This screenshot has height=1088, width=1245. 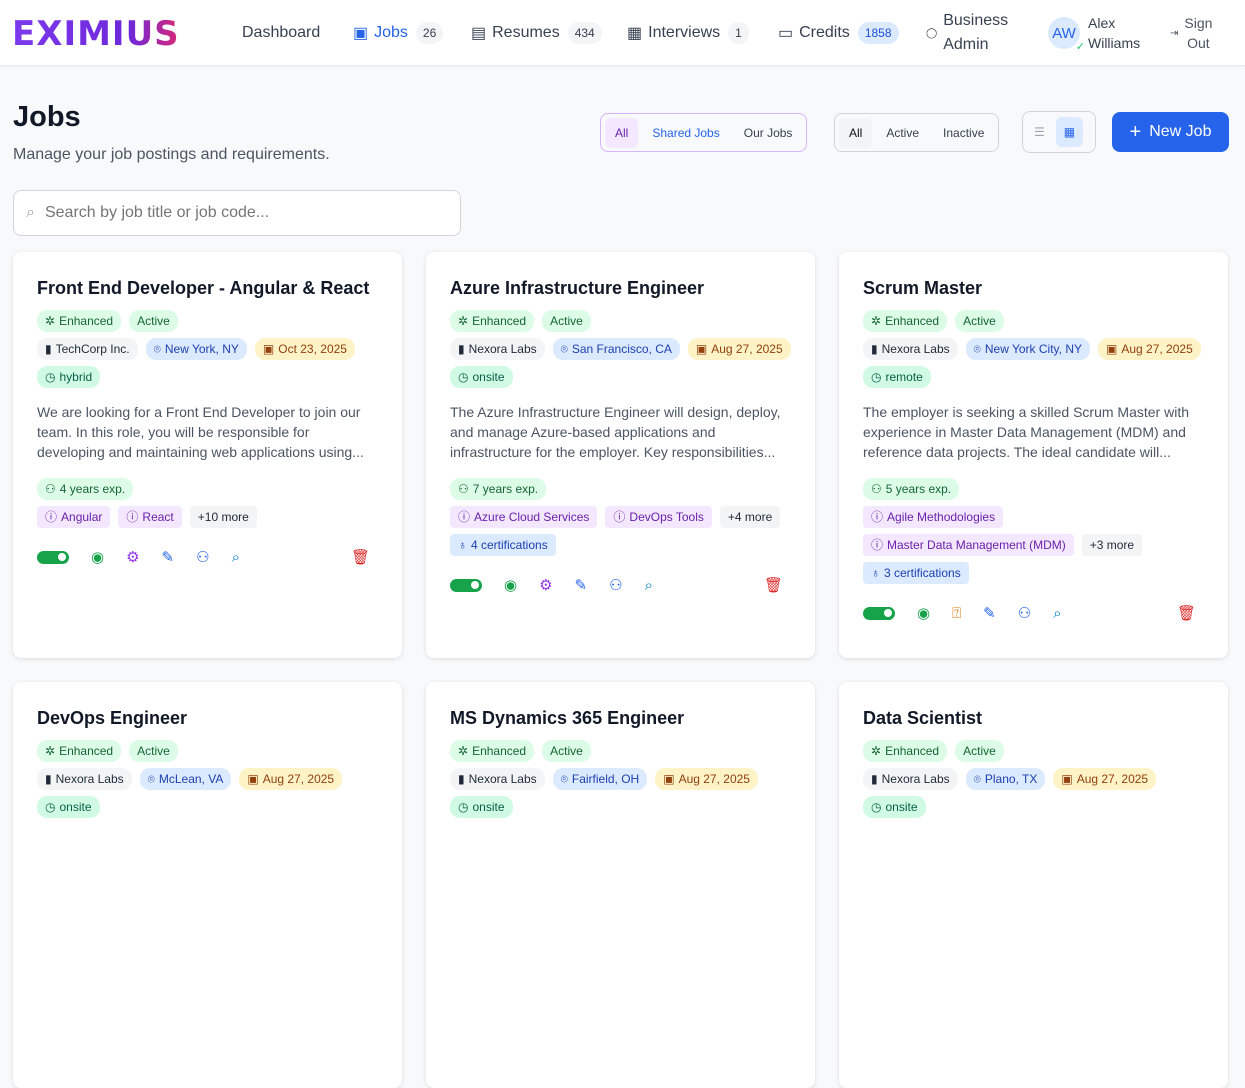 What do you see at coordinates (684, 32) in the screenshot?
I see `nav-label: Interviews` at bounding box center [684, 32].